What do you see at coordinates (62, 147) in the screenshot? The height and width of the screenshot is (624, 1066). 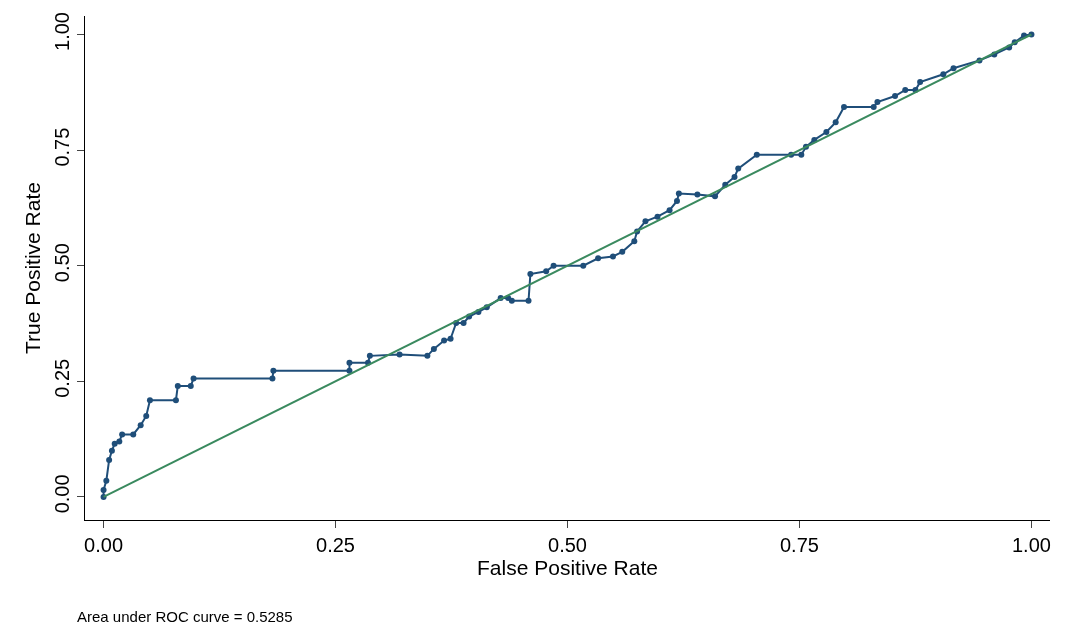 I see `y-tick-label: 0.75` at bounding box center [62, 147].